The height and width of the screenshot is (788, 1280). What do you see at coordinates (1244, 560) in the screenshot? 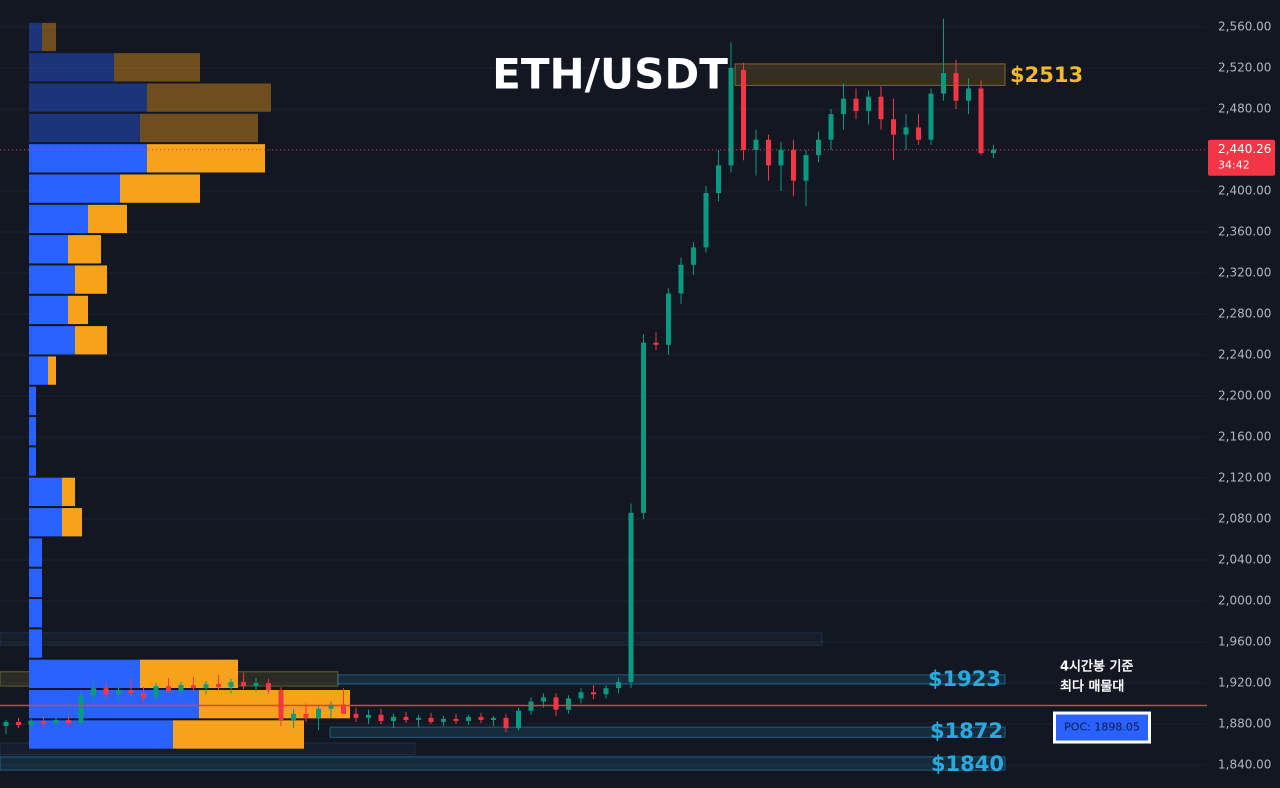
I see `y-tick-label: 2,040.00` at bounding box center [1244, 560].